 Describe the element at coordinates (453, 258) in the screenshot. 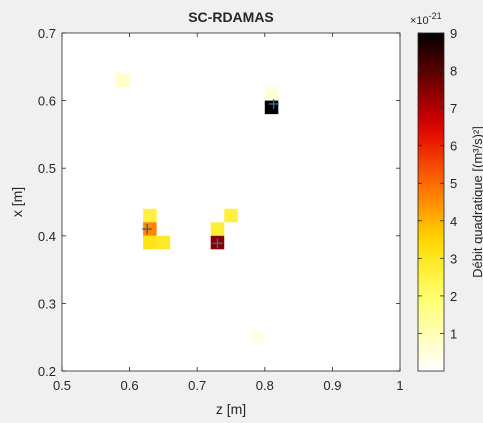

I see `colorbar-tick-label: 3` at that location.